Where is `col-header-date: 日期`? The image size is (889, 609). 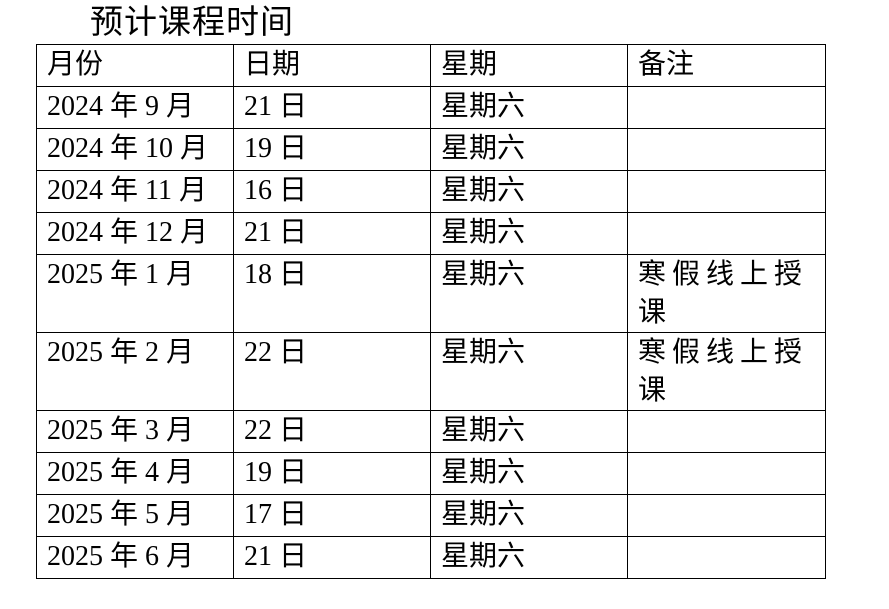
col-header-date: 日期 is located at coordinates (332, 65).